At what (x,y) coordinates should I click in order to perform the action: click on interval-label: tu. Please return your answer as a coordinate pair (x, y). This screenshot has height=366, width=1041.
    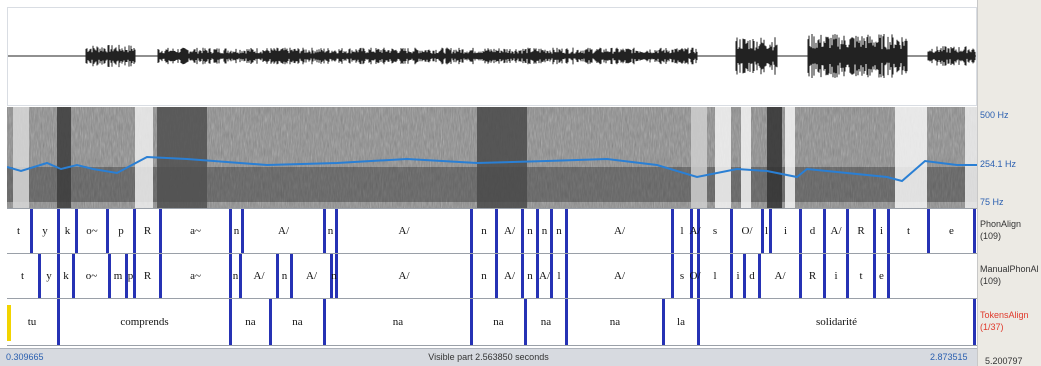
    Looking at the image, I should click on (32, 322).